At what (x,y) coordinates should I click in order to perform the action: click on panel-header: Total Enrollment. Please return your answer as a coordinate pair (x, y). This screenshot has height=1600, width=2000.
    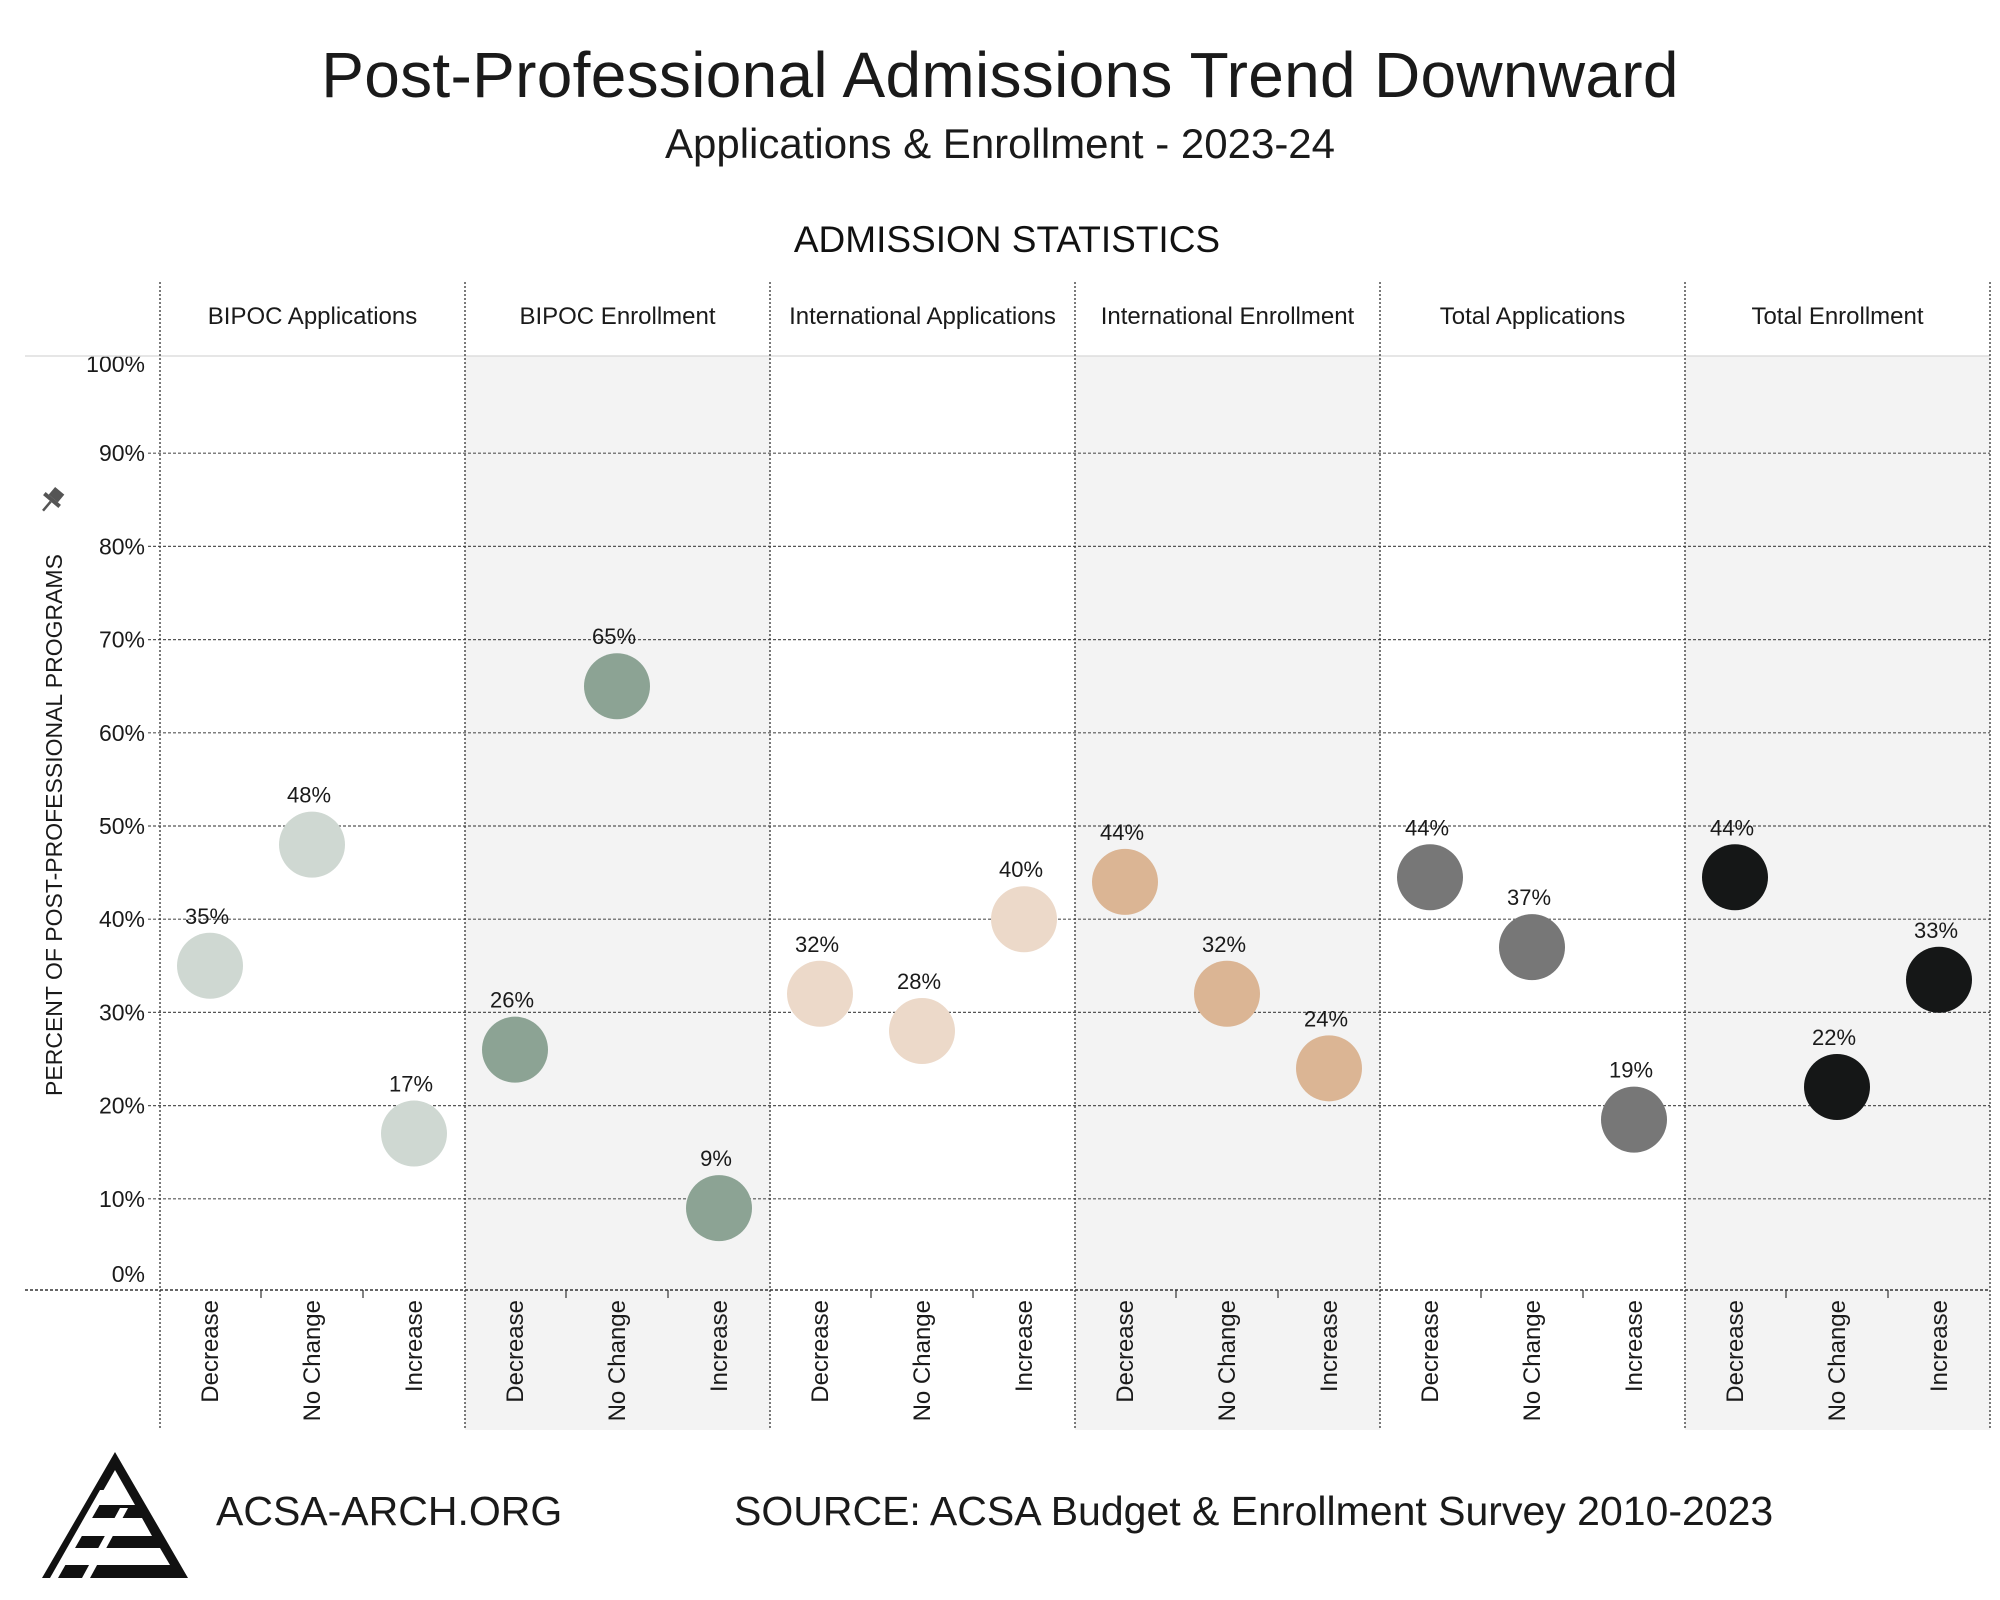
    Looking at the image, I should click on (1837, 316).